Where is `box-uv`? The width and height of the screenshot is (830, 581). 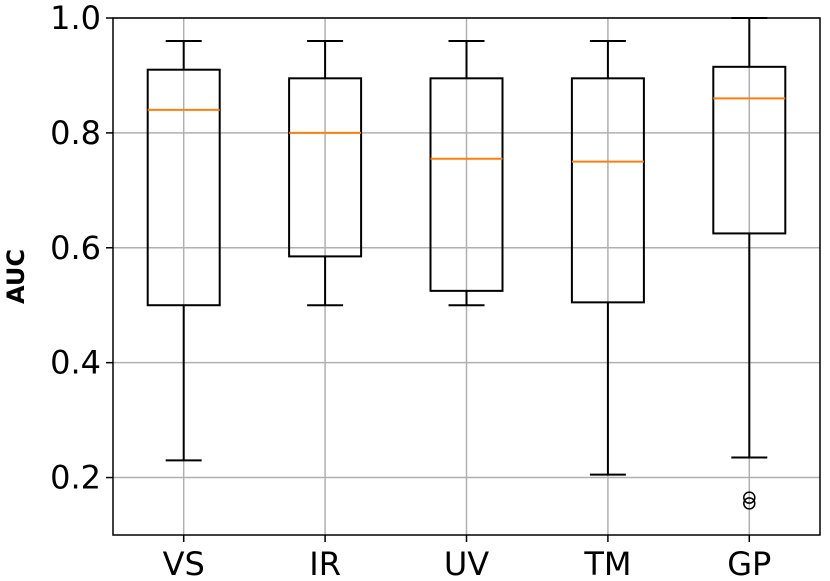
box-uv is located at coordinates (466, 173).